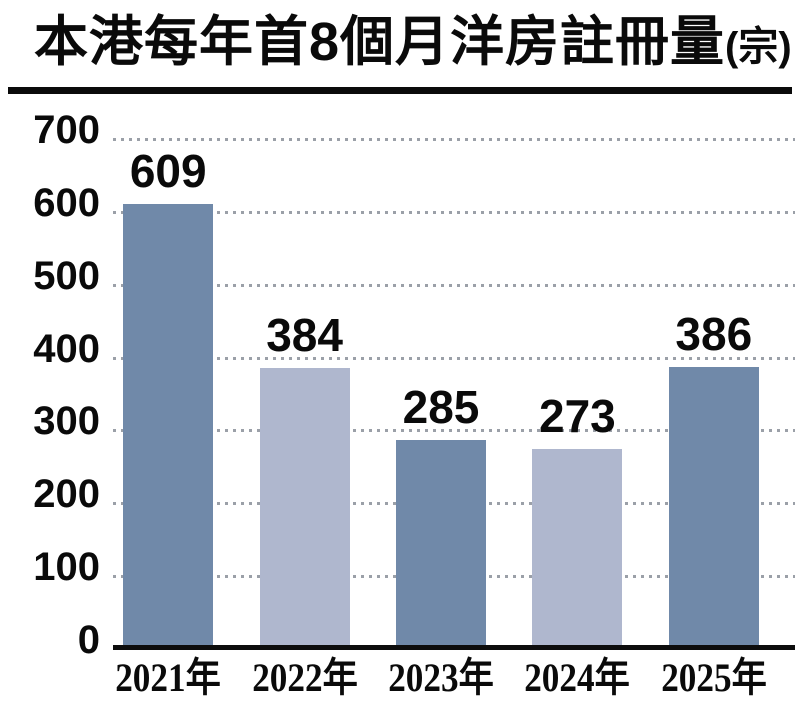 The width and height of the screenshot is (800, 722). Describe the element at coordinates (454, 647) in the screenshot. I see `x-axis-line` at that location.